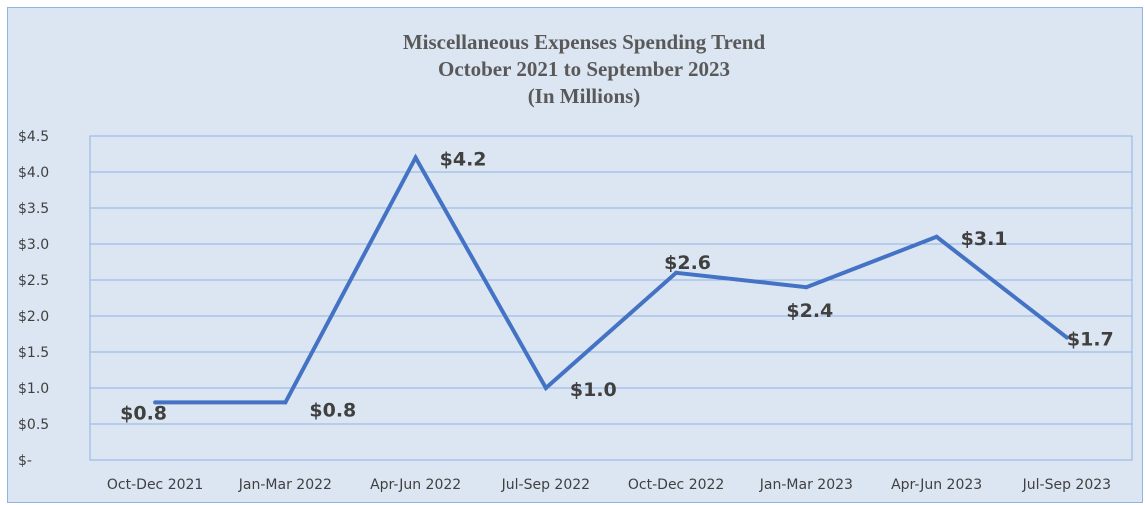 Image resolution: width=1145 pixels, height=505 pixels. What do you see at coordinates (809, 311) in the screenshot?
I see `data-label: $2.4` at bounding box center [809, 311].